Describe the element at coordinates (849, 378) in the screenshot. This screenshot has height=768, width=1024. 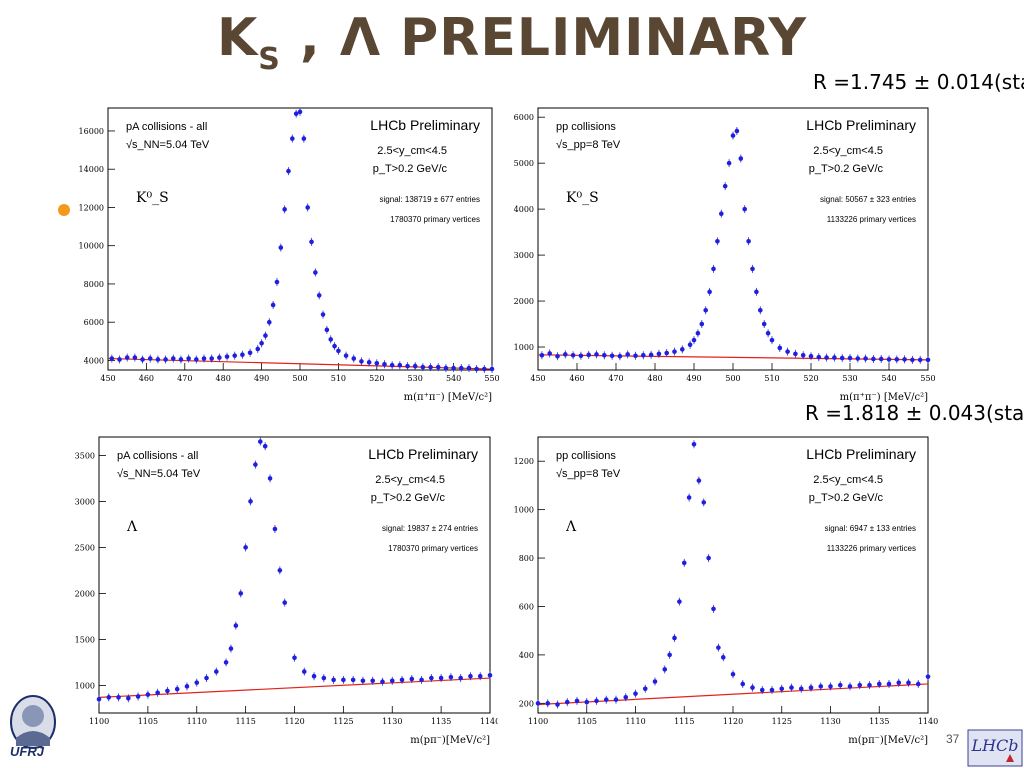
I see `x-tick-label: 530` at that location.